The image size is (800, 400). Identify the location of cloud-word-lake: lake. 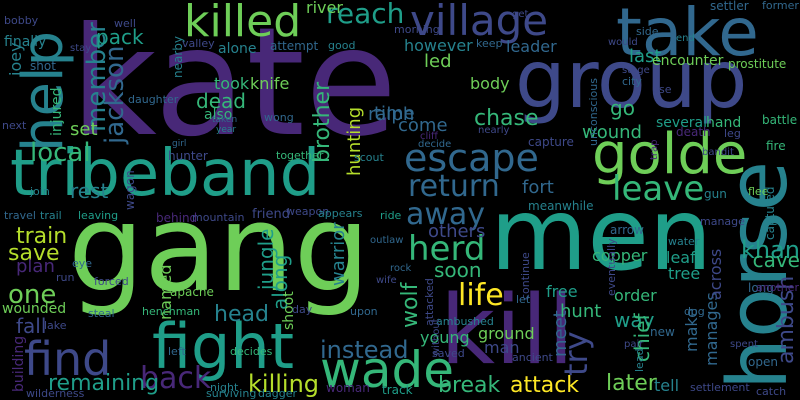
(55, 325).